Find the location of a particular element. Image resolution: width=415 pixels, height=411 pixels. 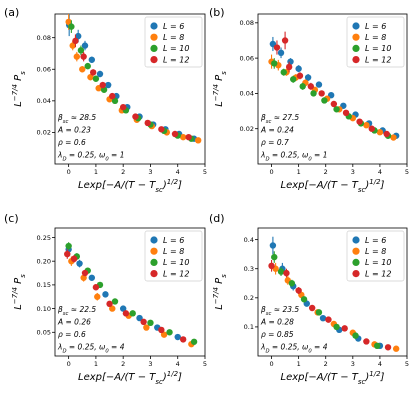

y-axis-label: L−7/4 Ps is located at coordinates (19, 89).